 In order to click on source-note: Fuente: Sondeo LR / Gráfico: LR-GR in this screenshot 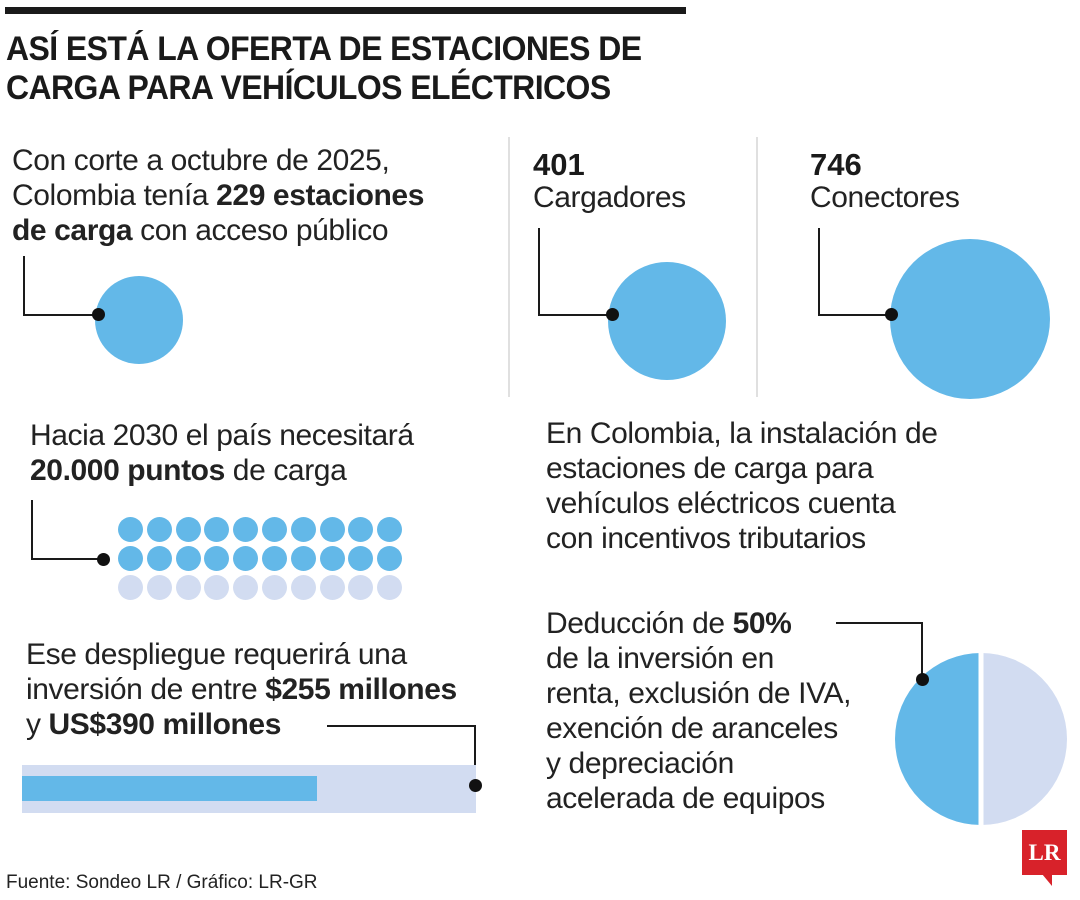, I will do `click(162, 882)`.